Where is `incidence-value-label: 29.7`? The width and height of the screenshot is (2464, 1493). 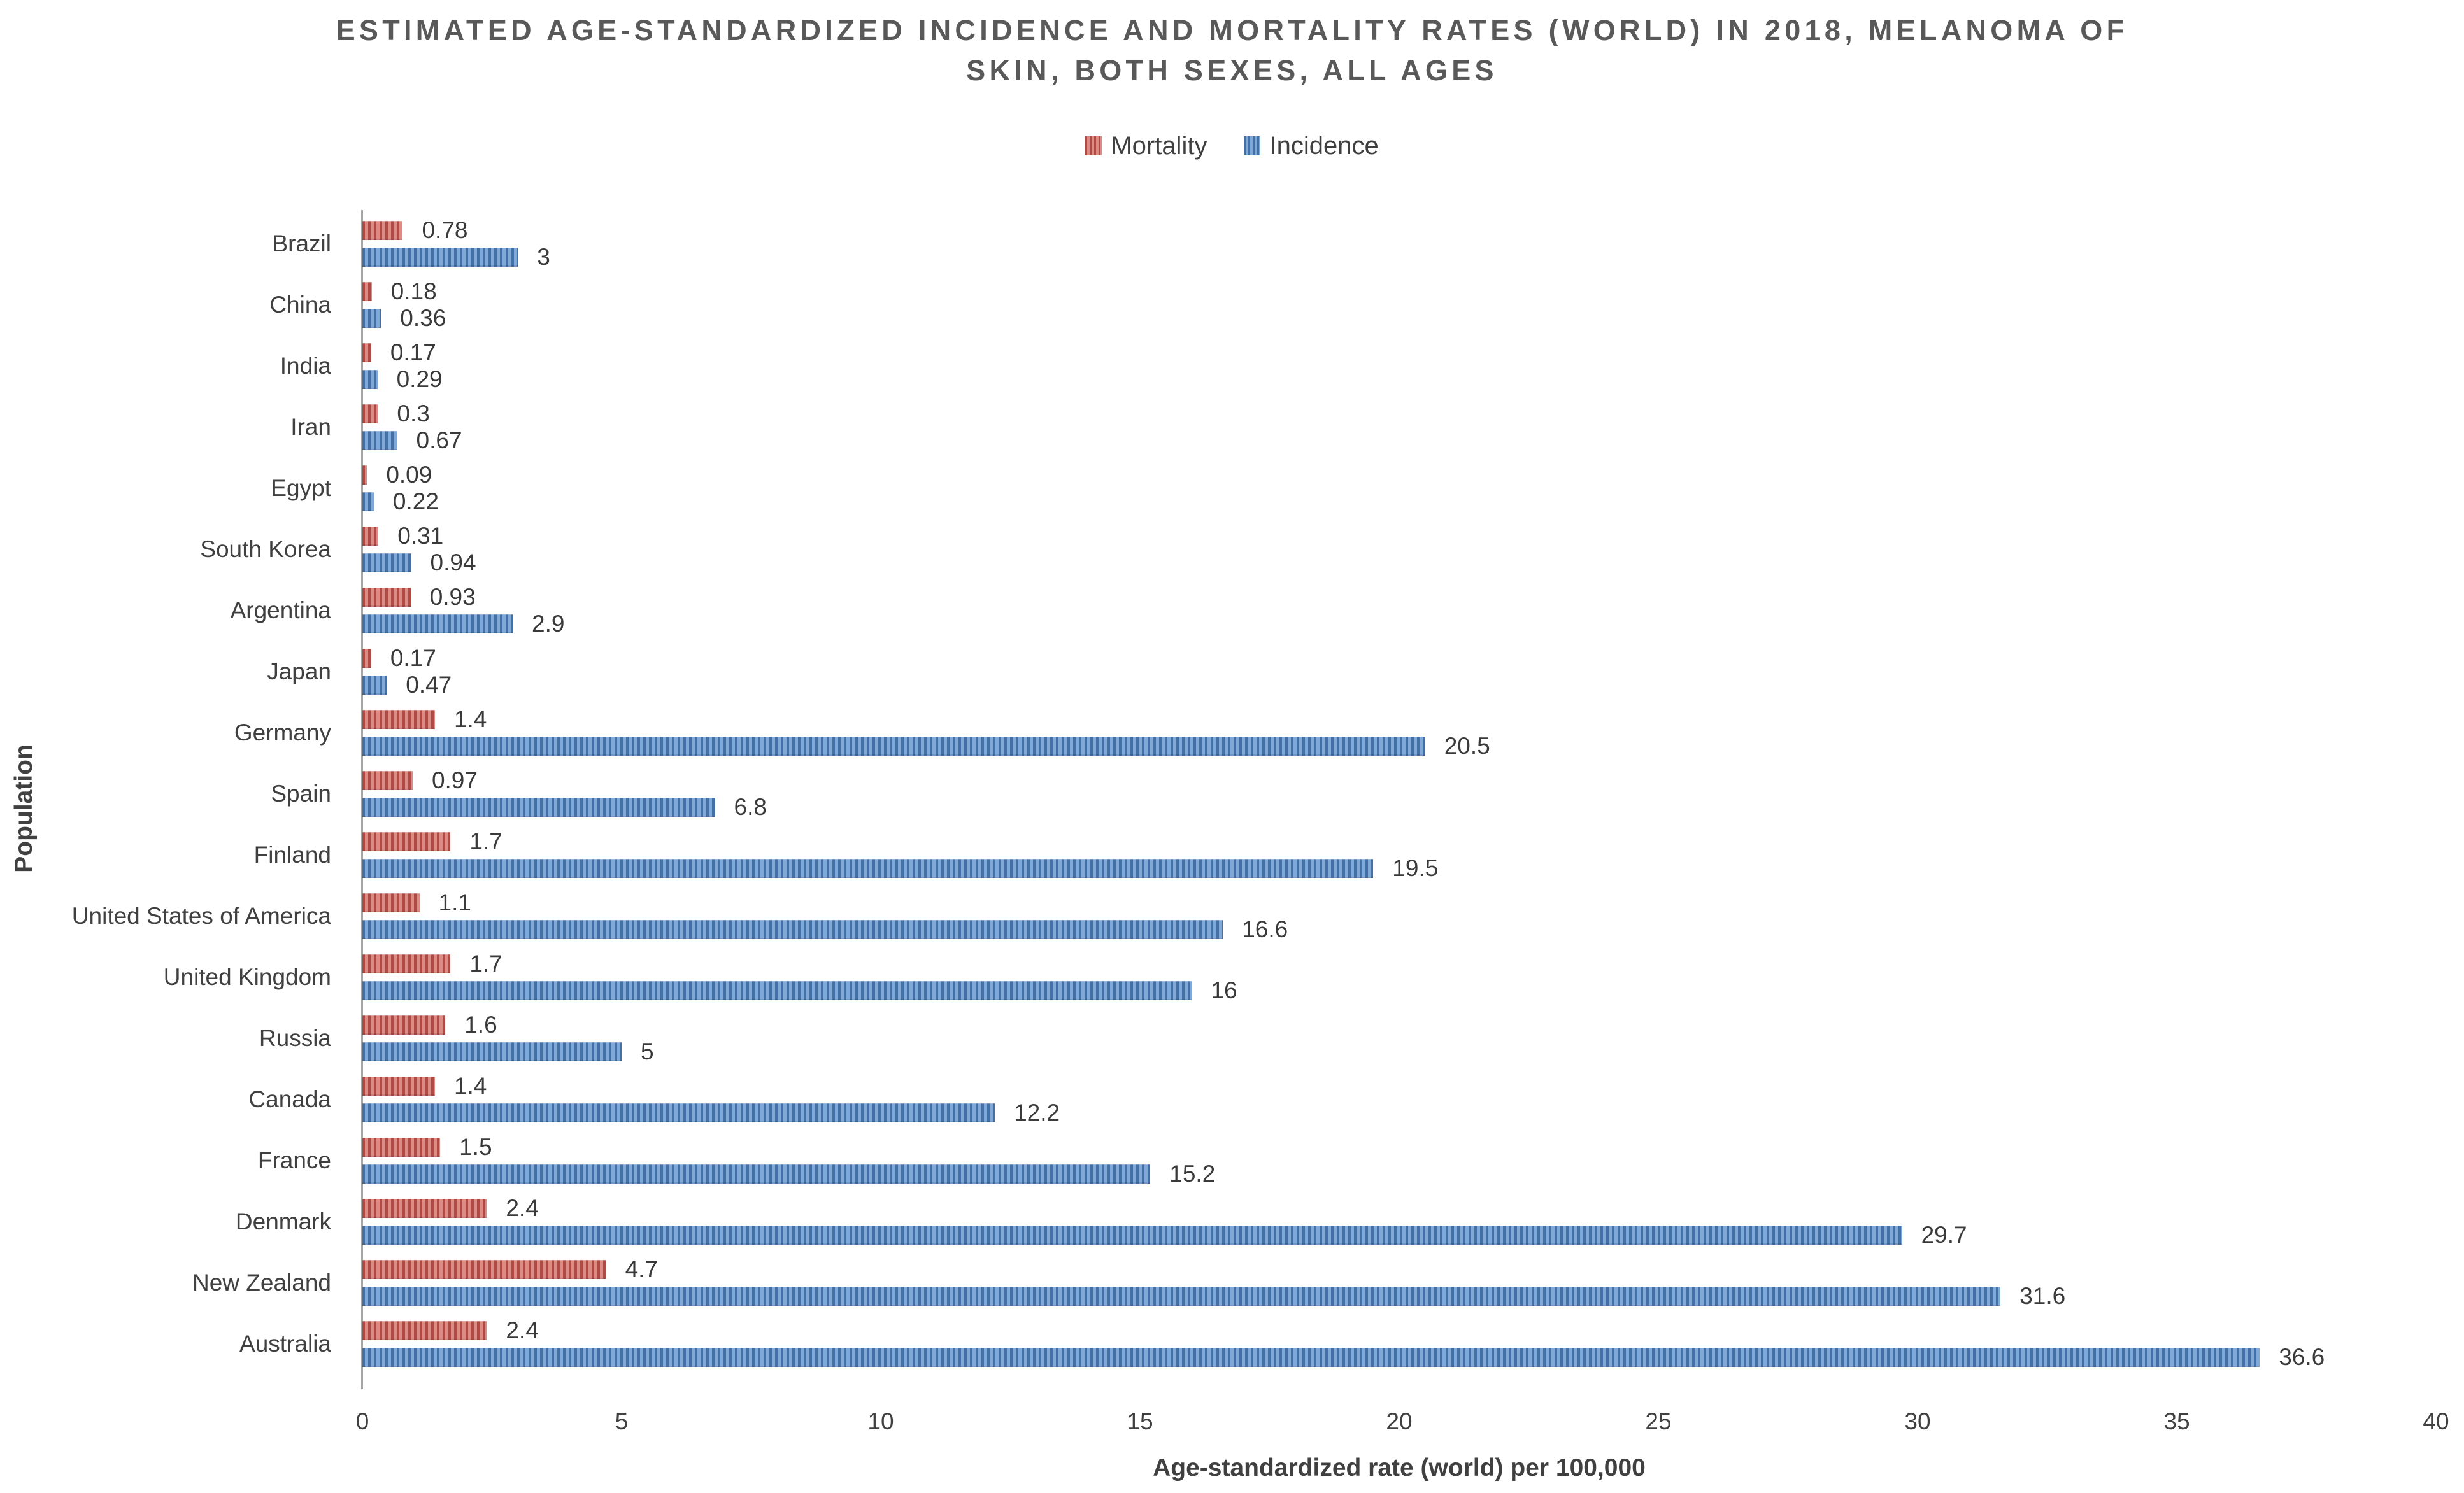
incidence-value-label: 29.7 is located at coordinates (1944, 1235).